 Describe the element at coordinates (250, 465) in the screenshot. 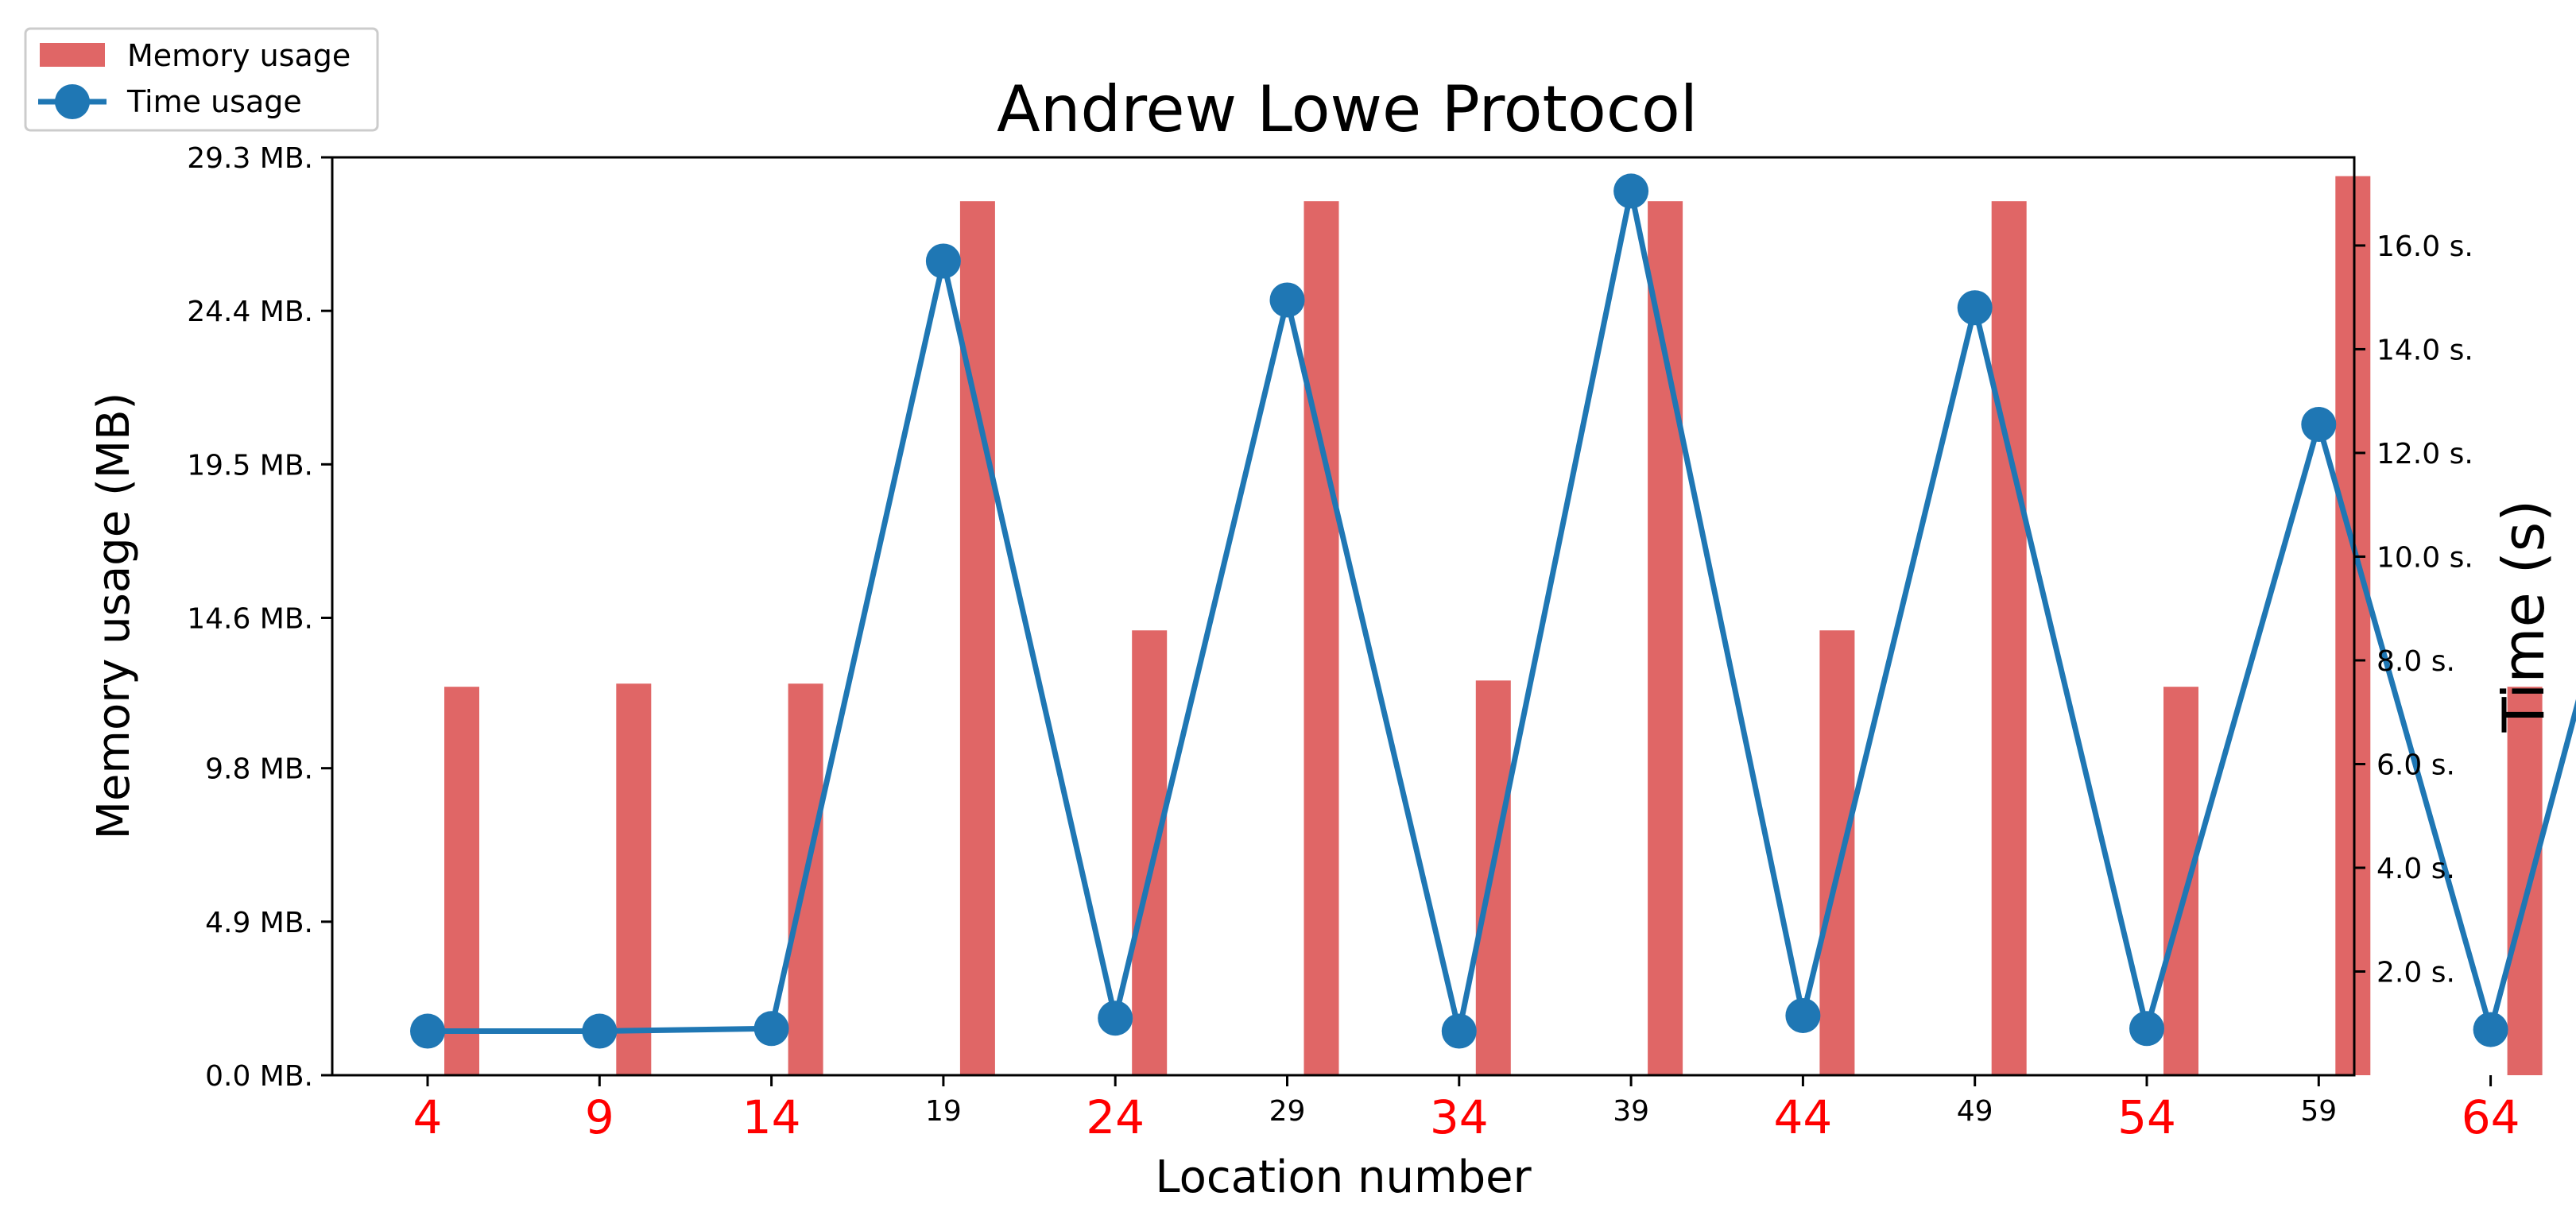

I see `left-tick-label: 19.5 MB.` at that location.